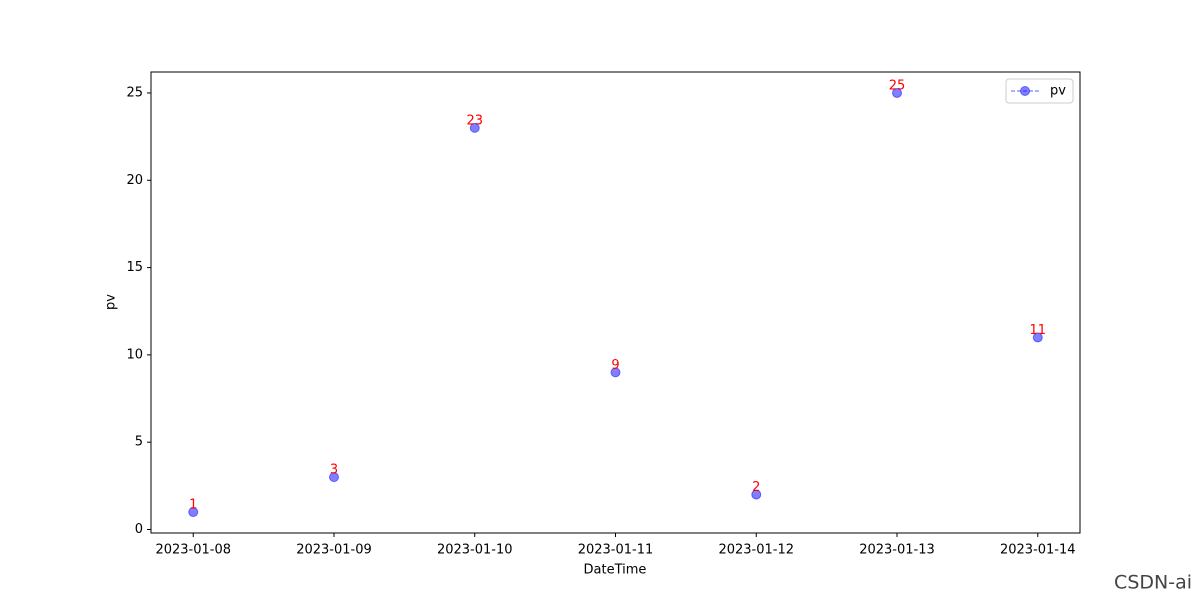 This screenshot has width=1200, height=600. Describe the element at coordinates (475, 550) in the screenshot. I see `x-tick-label: 2023-01-10` at that location.